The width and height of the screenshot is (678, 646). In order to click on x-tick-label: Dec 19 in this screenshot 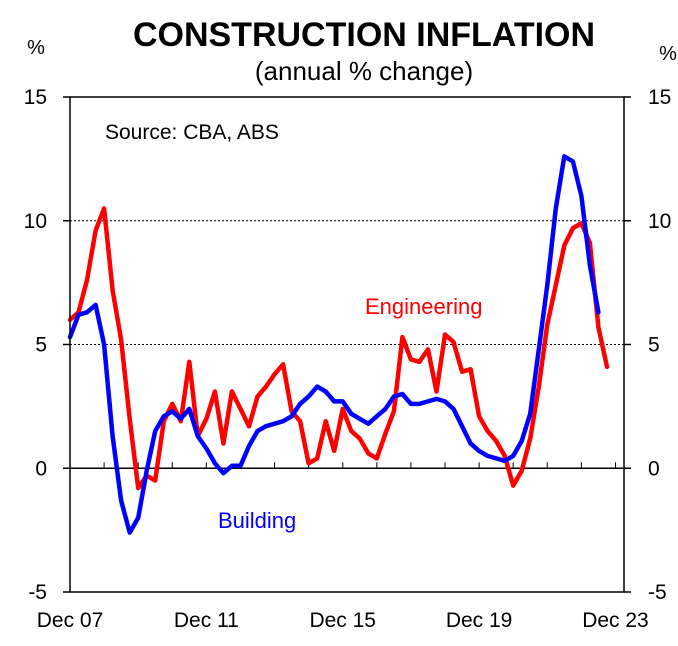, I will do `click(479, 620)`.